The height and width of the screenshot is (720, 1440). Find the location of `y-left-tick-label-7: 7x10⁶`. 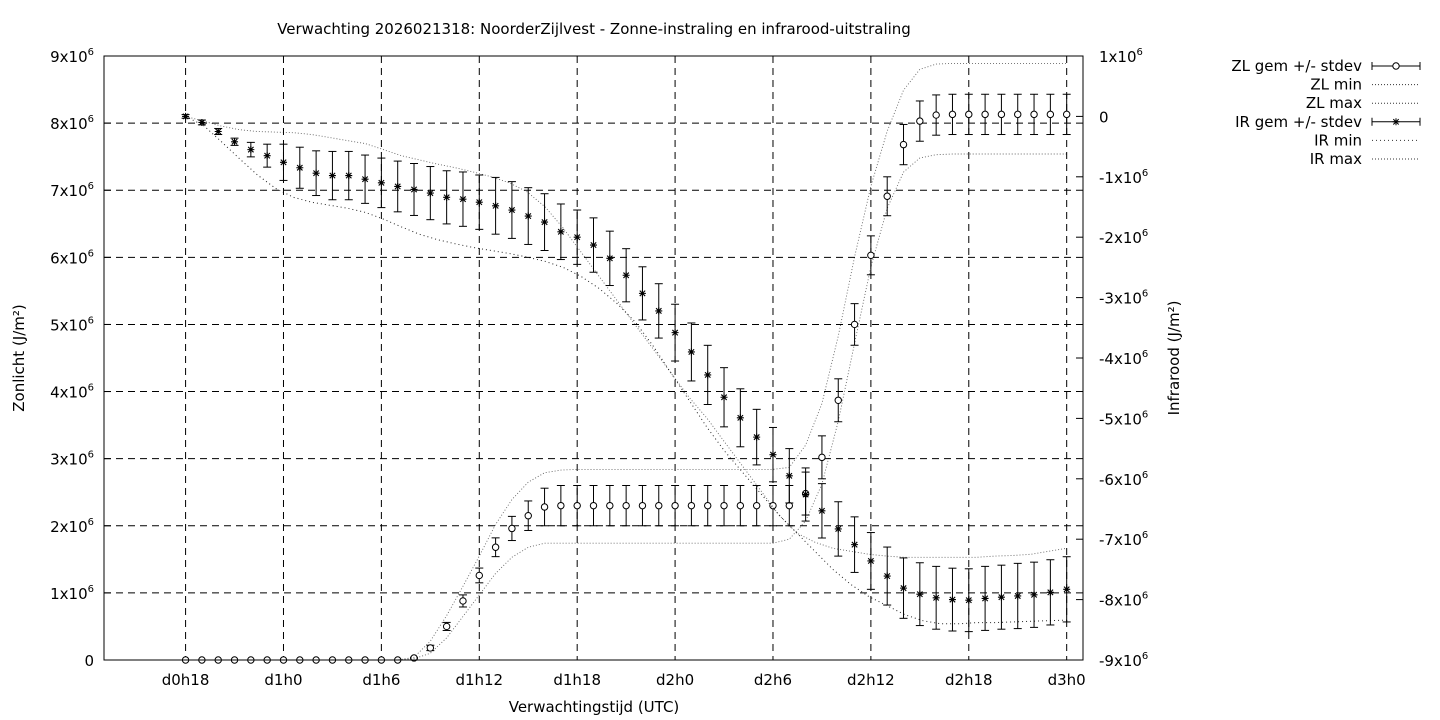

y-left-tick-label-7: 7x10⁶ is located at coordinates (72, 190).